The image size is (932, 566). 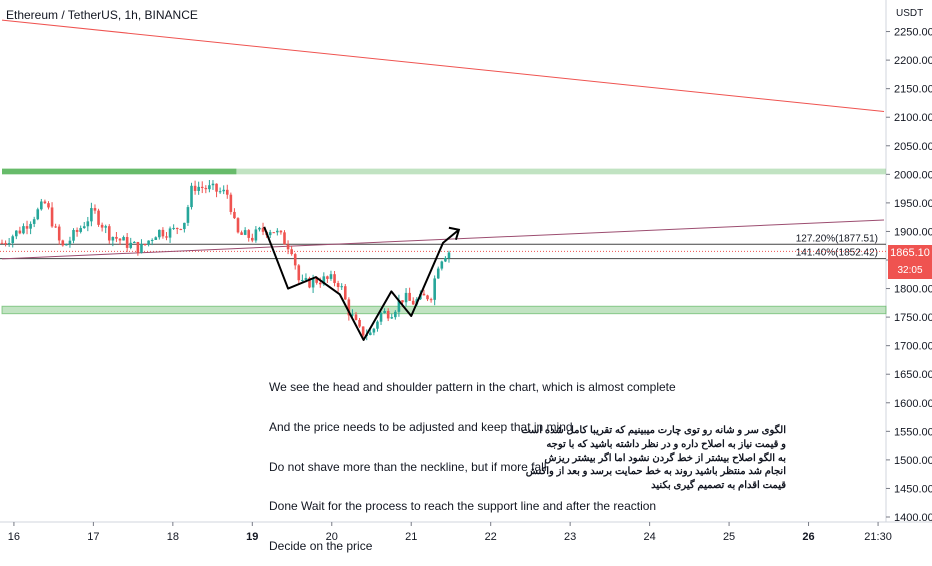 I want to click on y-tick-label: 2050.00, so click(x=913, y=147).